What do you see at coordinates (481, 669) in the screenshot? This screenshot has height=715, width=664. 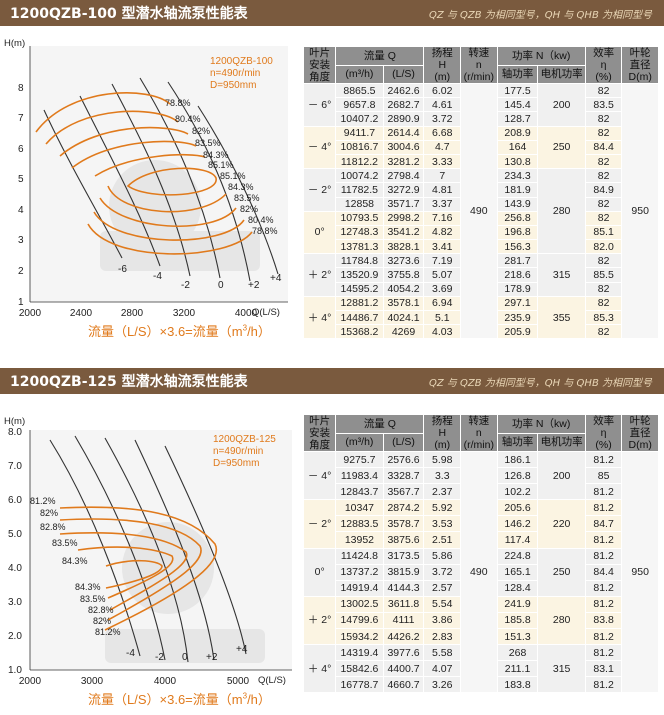 I see `table-row: 15842.6 4400.7 4.07 211.1 83.1` at bounding box center [481, 669].